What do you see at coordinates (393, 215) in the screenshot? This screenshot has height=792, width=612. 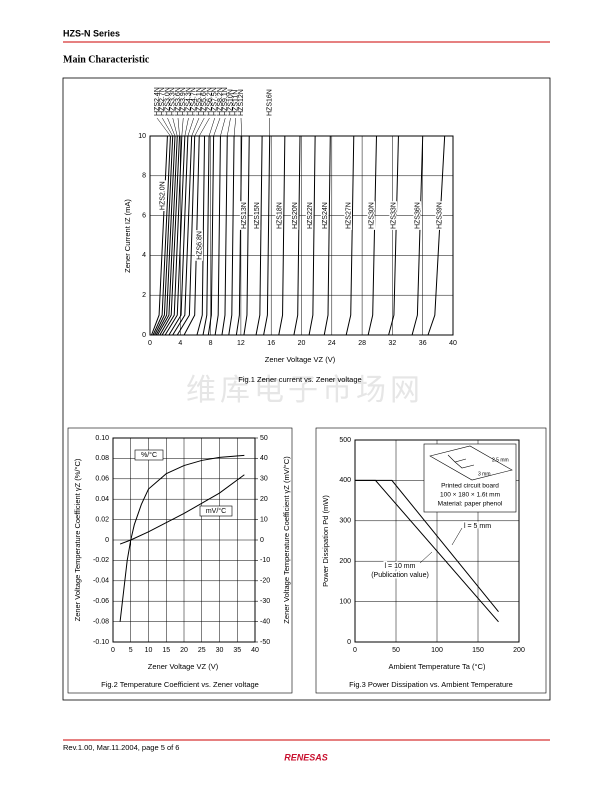 I see `series-label: HZS33N` at bounding box center [393, 215].